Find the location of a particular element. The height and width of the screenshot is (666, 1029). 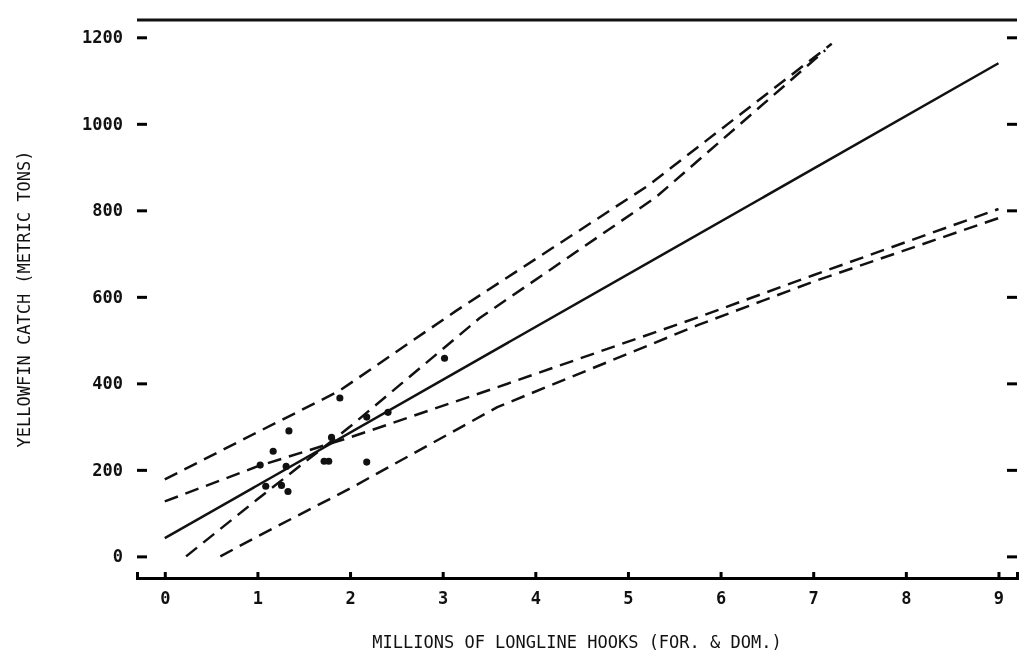

x-tick-label: 4 is located at coordinates (535, 598).